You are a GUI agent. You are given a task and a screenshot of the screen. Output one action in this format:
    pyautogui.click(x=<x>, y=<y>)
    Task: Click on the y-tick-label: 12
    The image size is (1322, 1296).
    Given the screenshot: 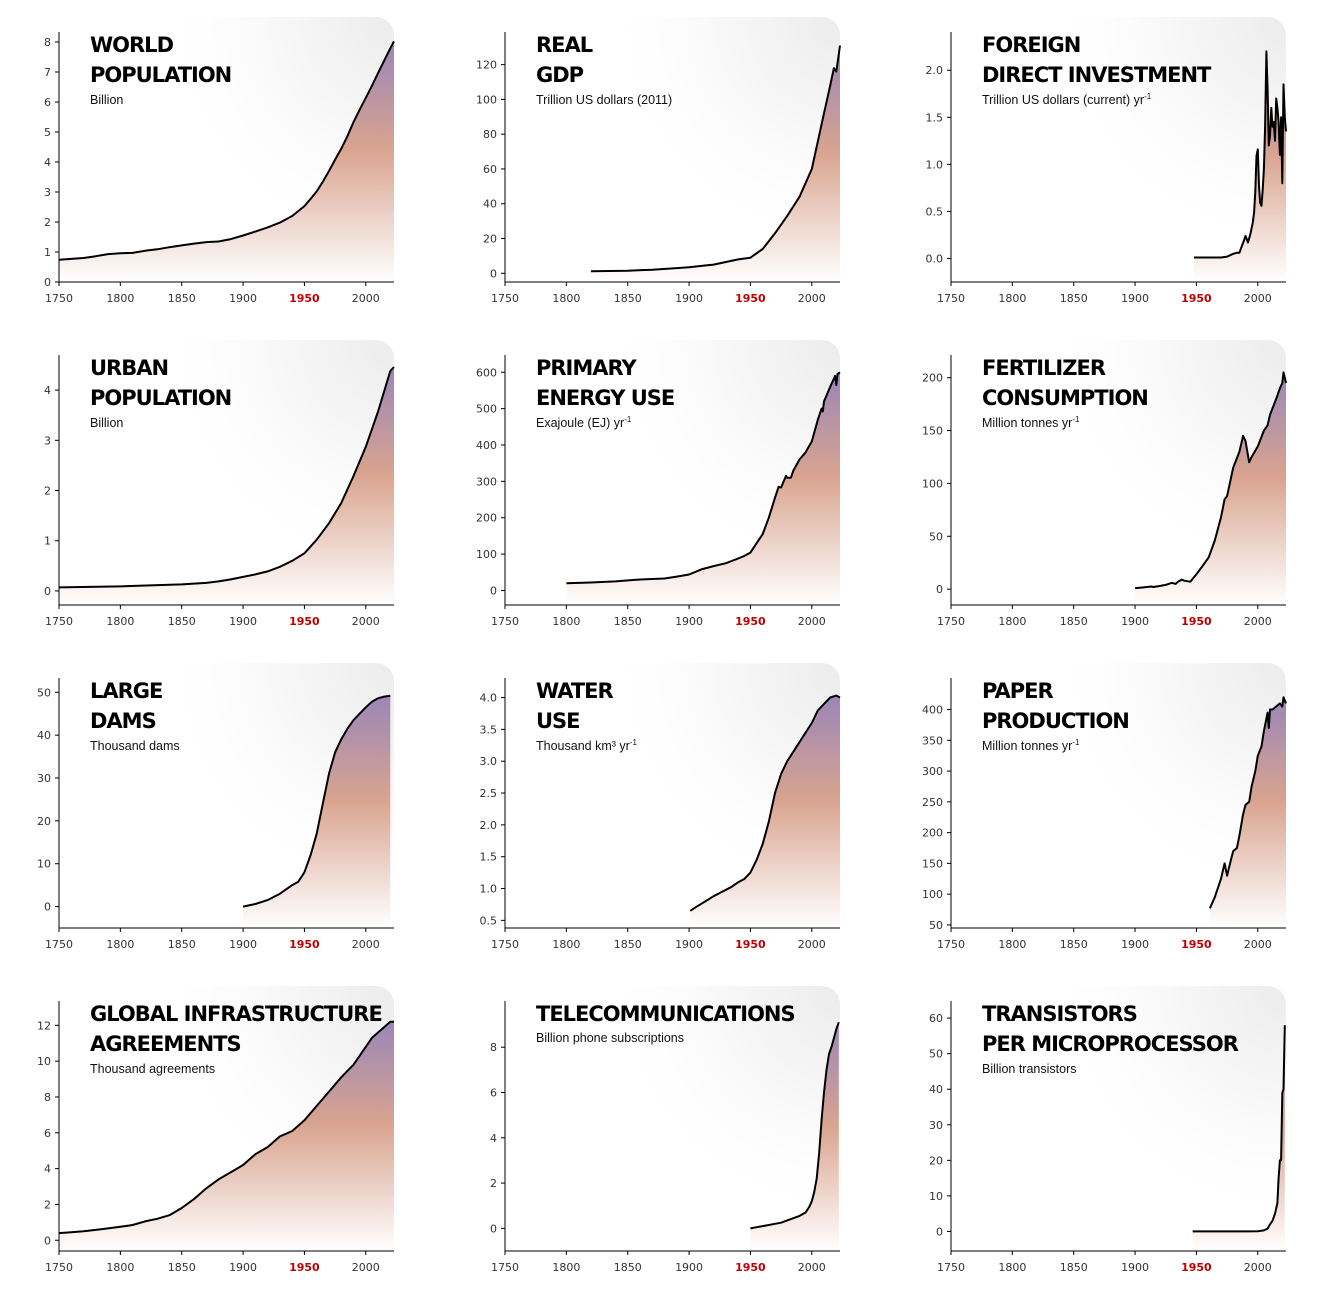 What is the action you would take?
    pyautogui.click(x=44, y=1025)
    